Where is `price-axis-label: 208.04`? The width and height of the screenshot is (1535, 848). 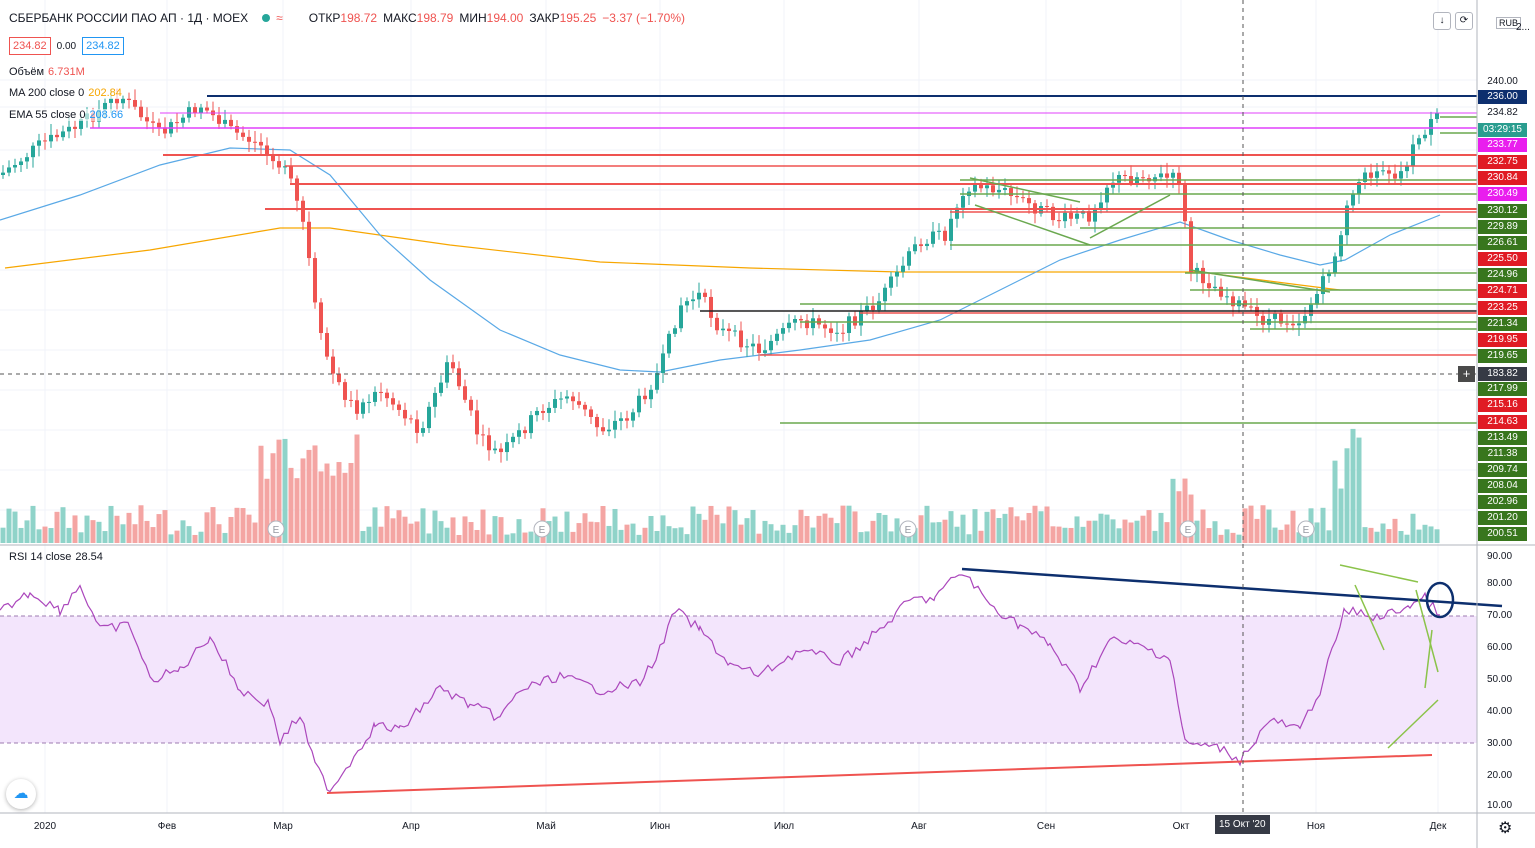 price-axis-label: 208.04 is located at coordinates (1502, 486).